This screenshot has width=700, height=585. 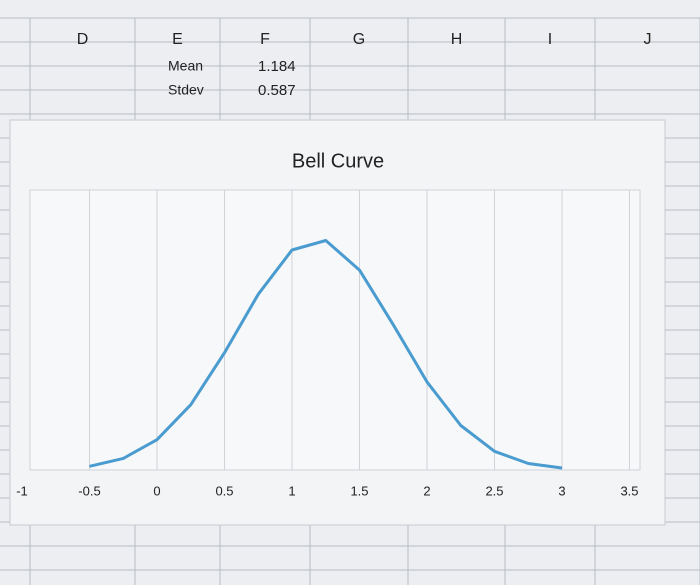 I want to click on x-tick-label: 1, so click(x=291, y=490).